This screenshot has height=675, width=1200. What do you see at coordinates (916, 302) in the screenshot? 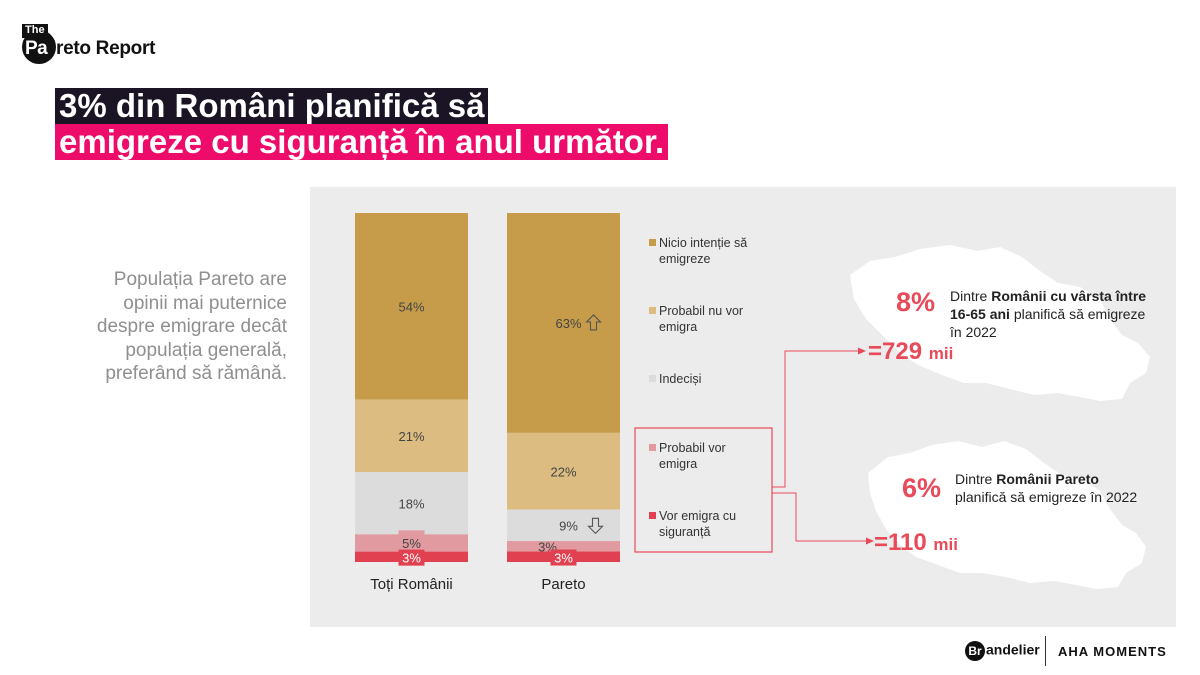
I see `map-top-percent: 8%` at bounding box center [916, 302].